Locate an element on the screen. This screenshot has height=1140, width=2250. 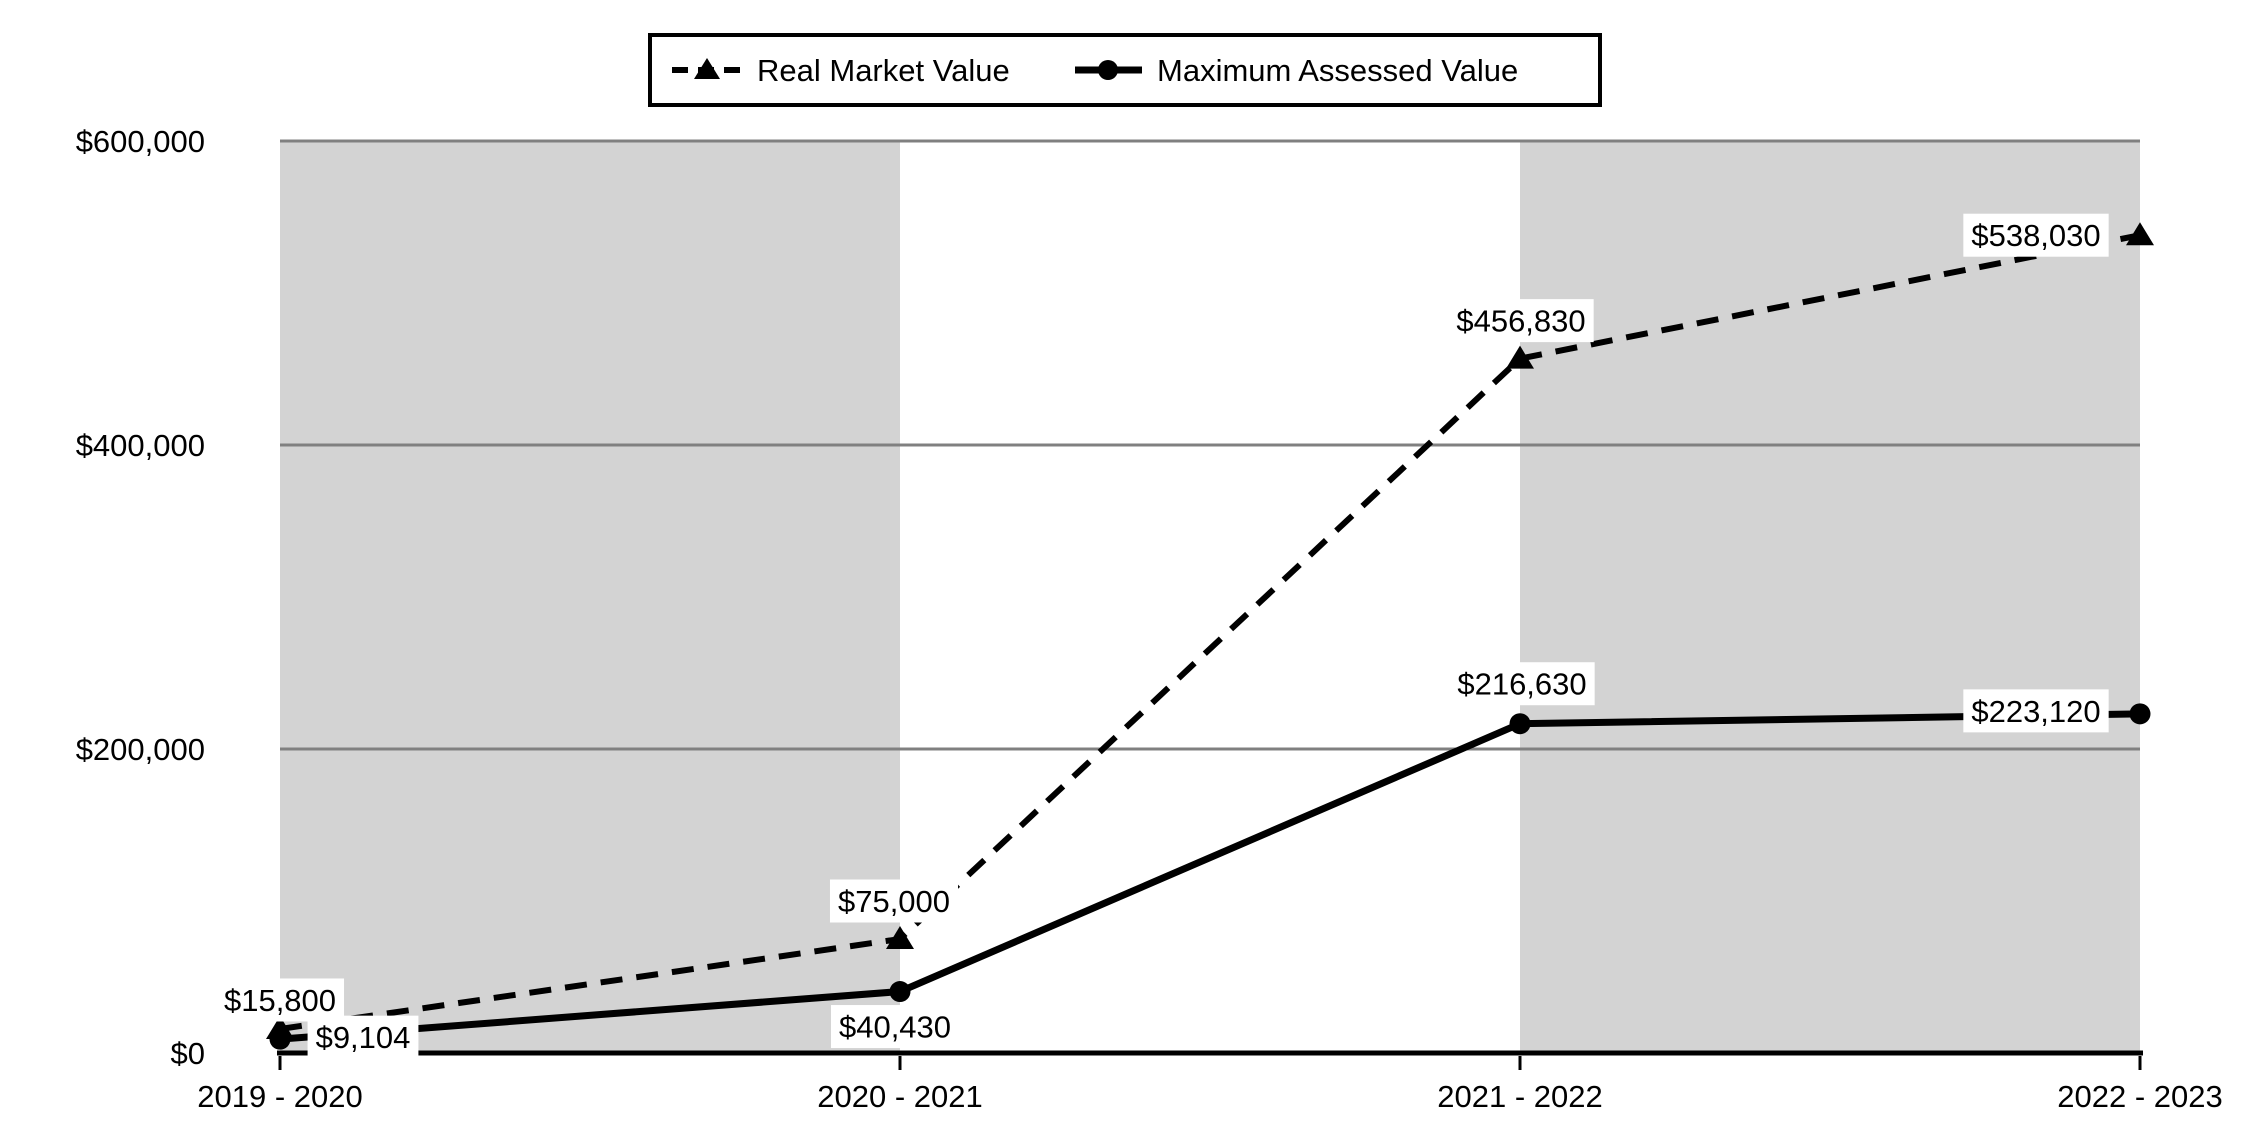
y-axis-tick-label-0: $0 is located at coordinates (188, 1053).